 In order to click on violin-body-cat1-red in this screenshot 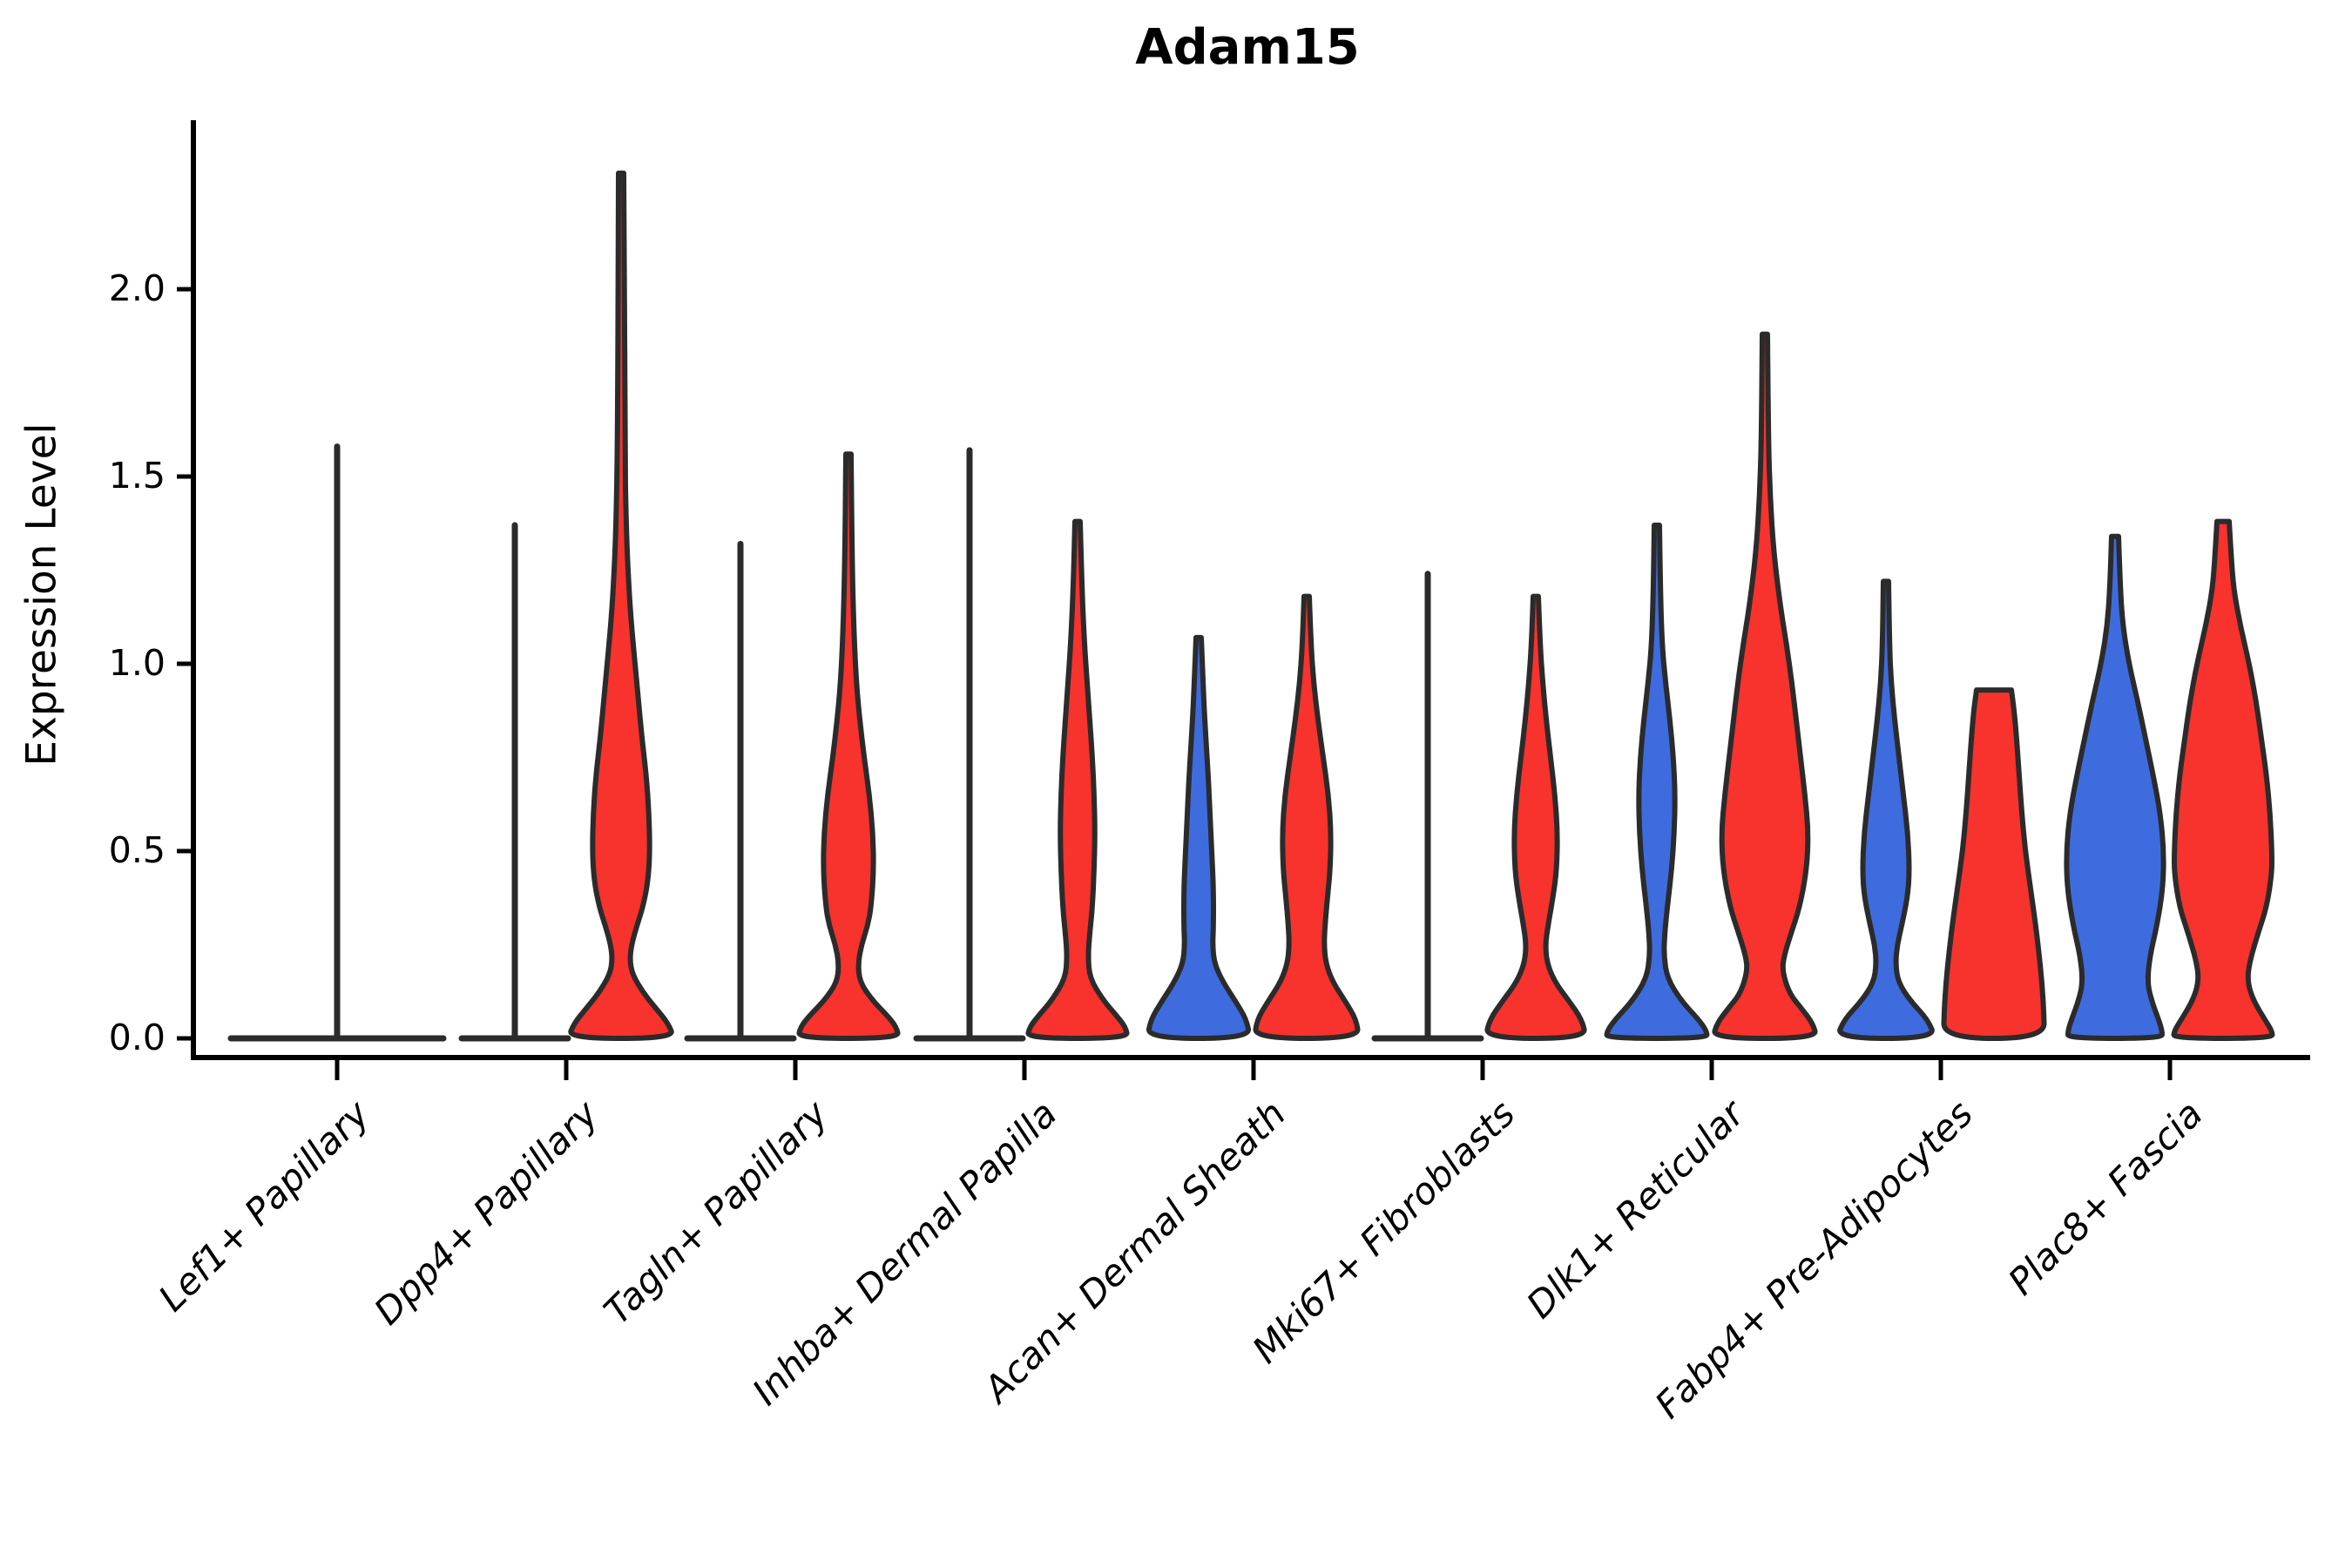, I will do `click(621, 605)`.